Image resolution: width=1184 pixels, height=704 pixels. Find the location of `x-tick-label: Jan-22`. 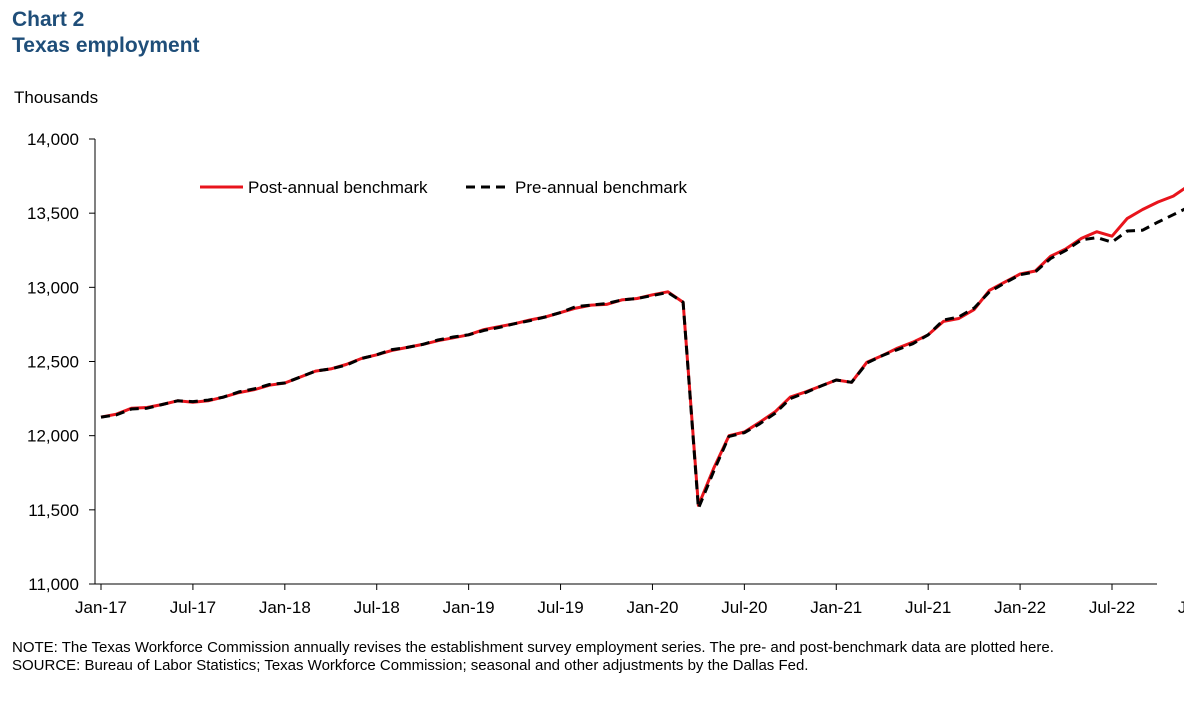

x-tick-label: Jan-22 is located at coordinates (1020, 607).